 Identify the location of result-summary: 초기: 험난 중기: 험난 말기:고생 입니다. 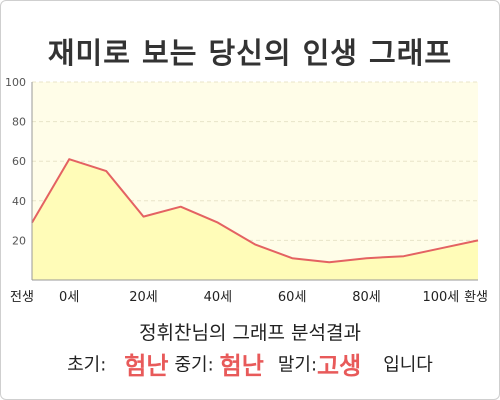
(250, 363).